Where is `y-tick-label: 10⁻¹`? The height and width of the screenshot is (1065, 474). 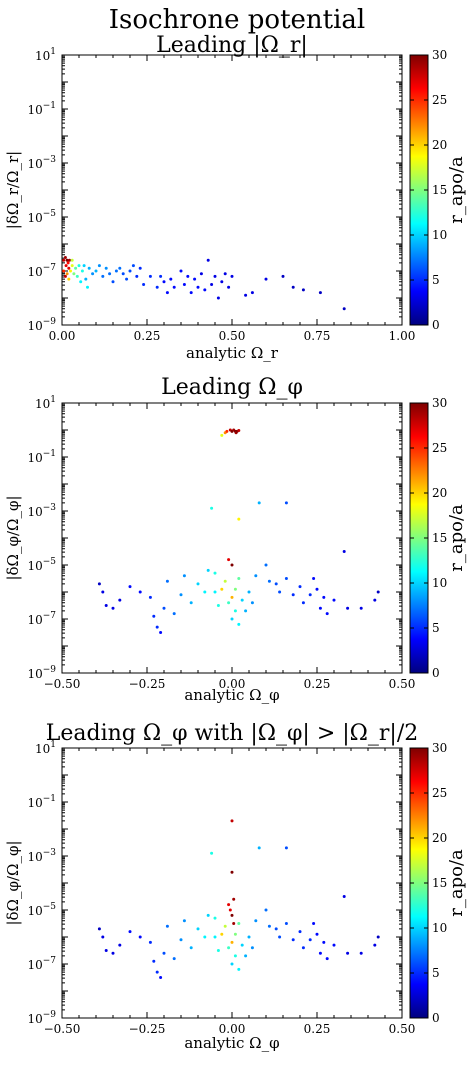
y-tick-label: 10⁻¹ is located at coordinates (41, 109).